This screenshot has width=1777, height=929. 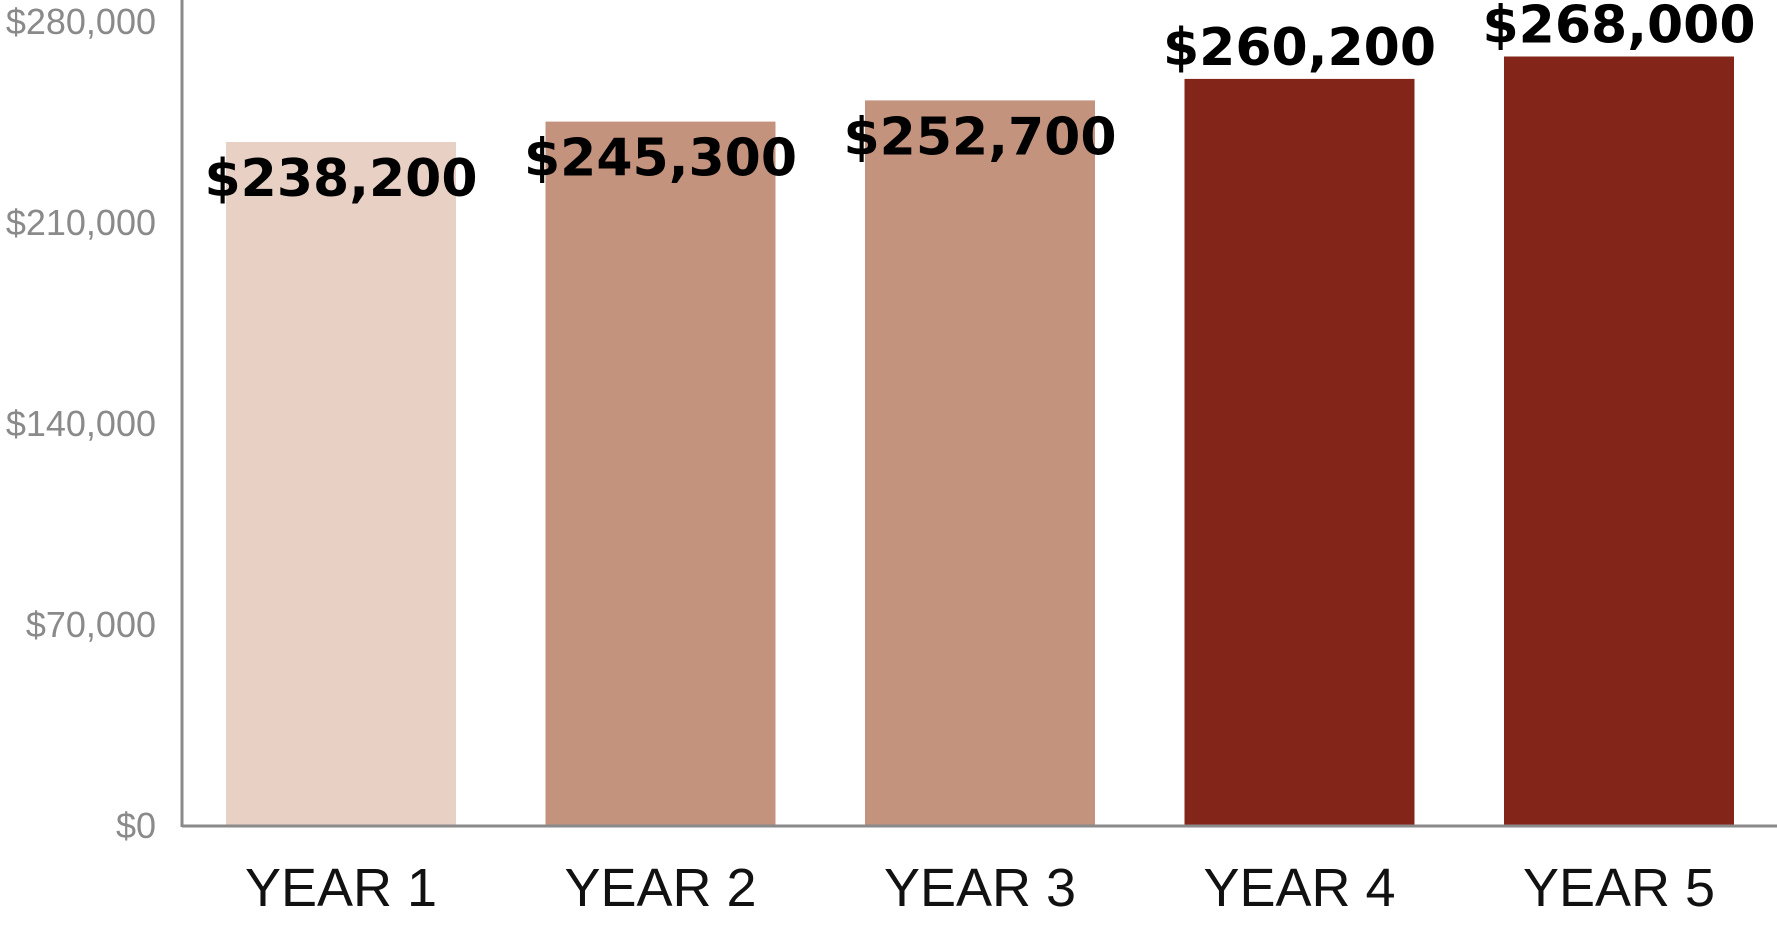 What do you see at coordinates (136, 825) in the screenshot?
I see `y-tick-label-1: $0` at bounding box center [136, 825].